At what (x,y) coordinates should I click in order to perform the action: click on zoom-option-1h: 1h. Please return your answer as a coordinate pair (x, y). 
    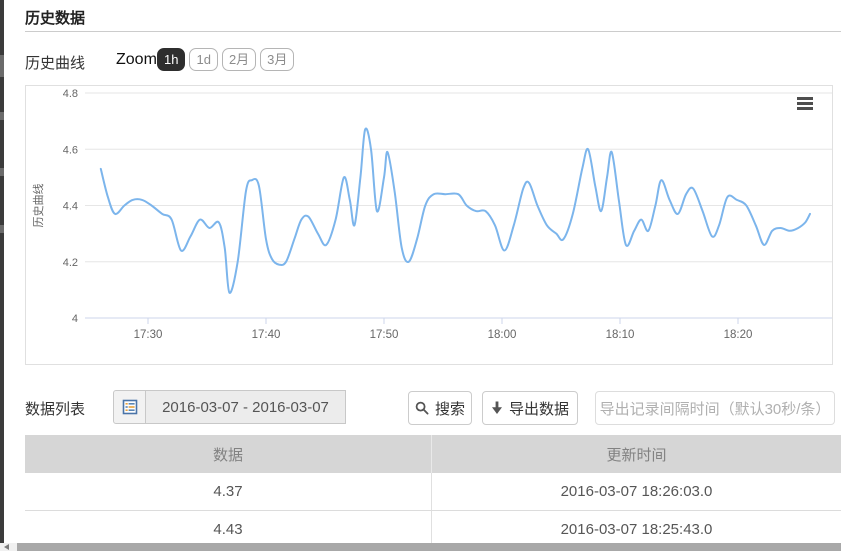
    Looking at the image, I should click on (171, 59).